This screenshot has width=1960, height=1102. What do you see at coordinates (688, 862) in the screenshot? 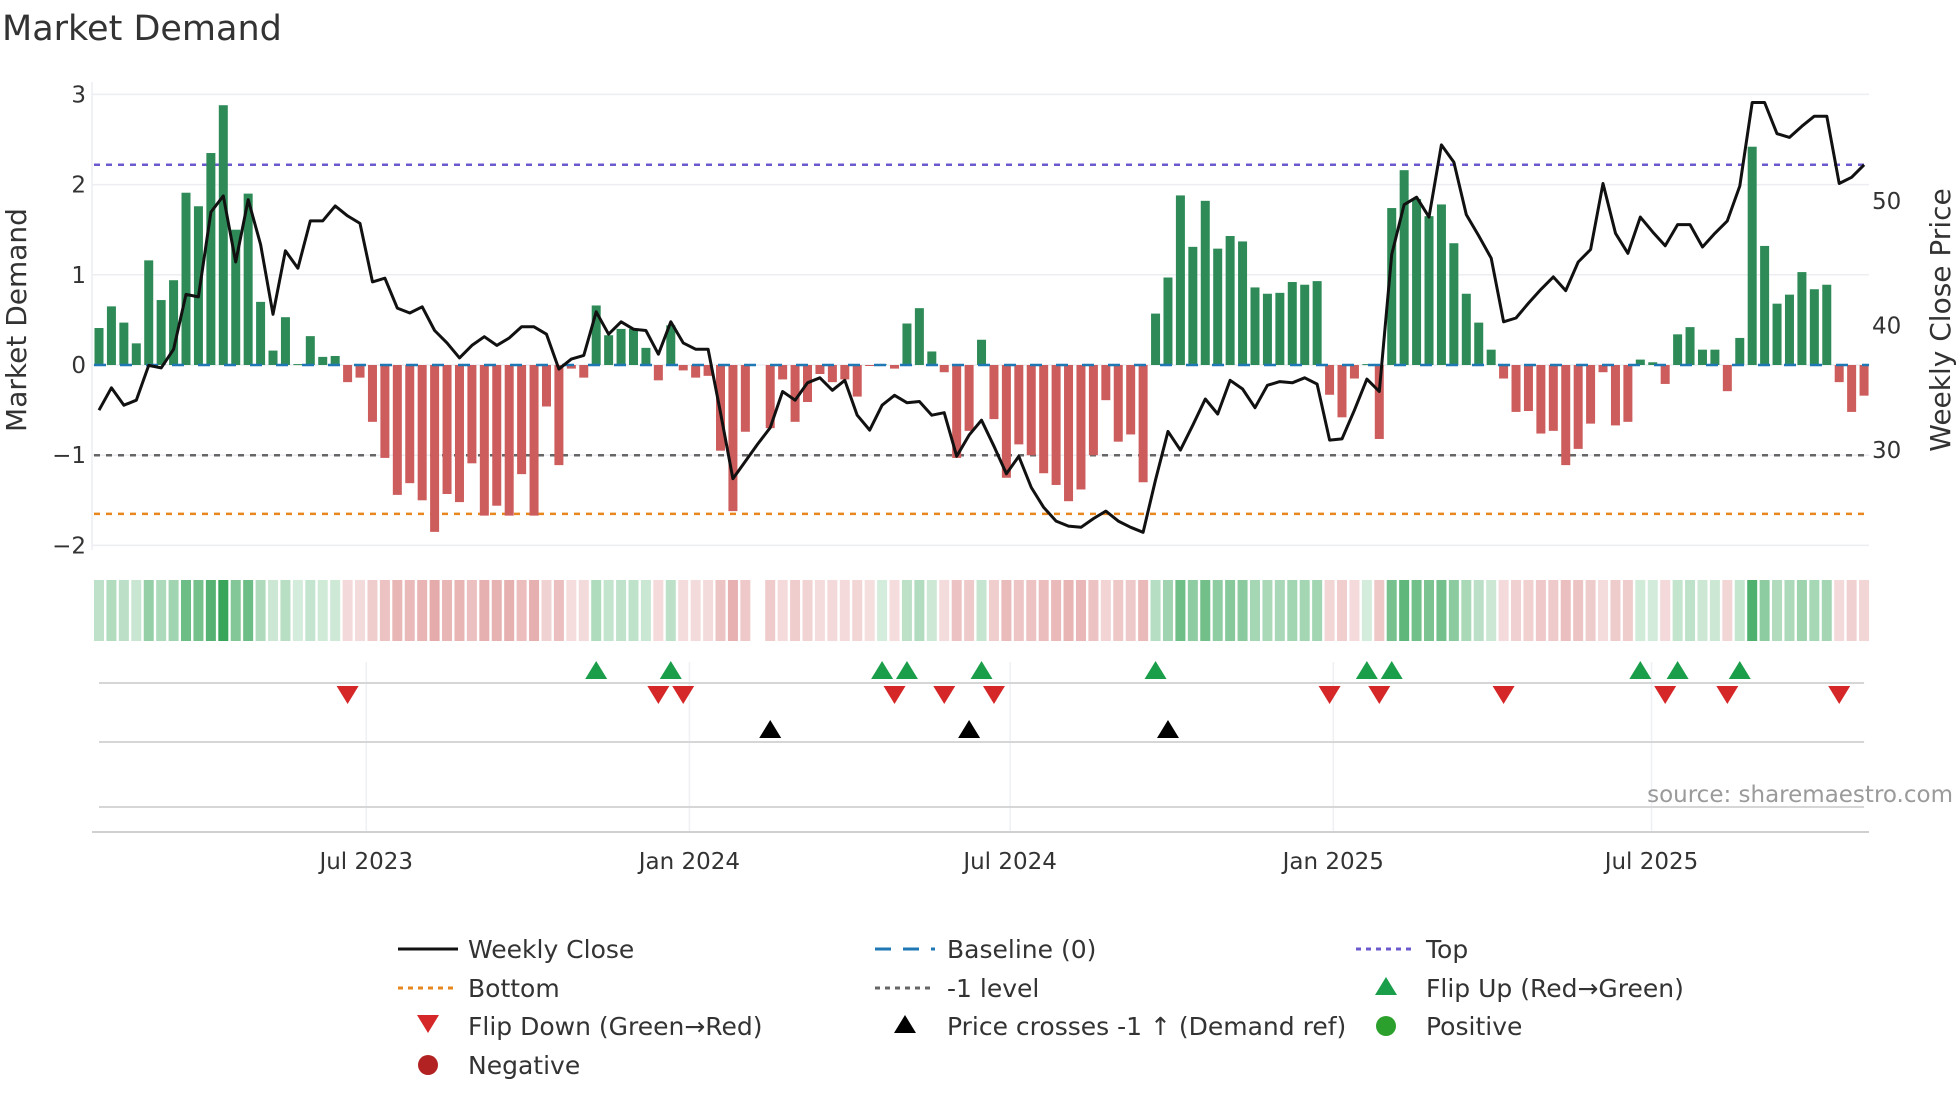
I see `x-tick-label: Jan 2024` at bounding box center [688, 862].